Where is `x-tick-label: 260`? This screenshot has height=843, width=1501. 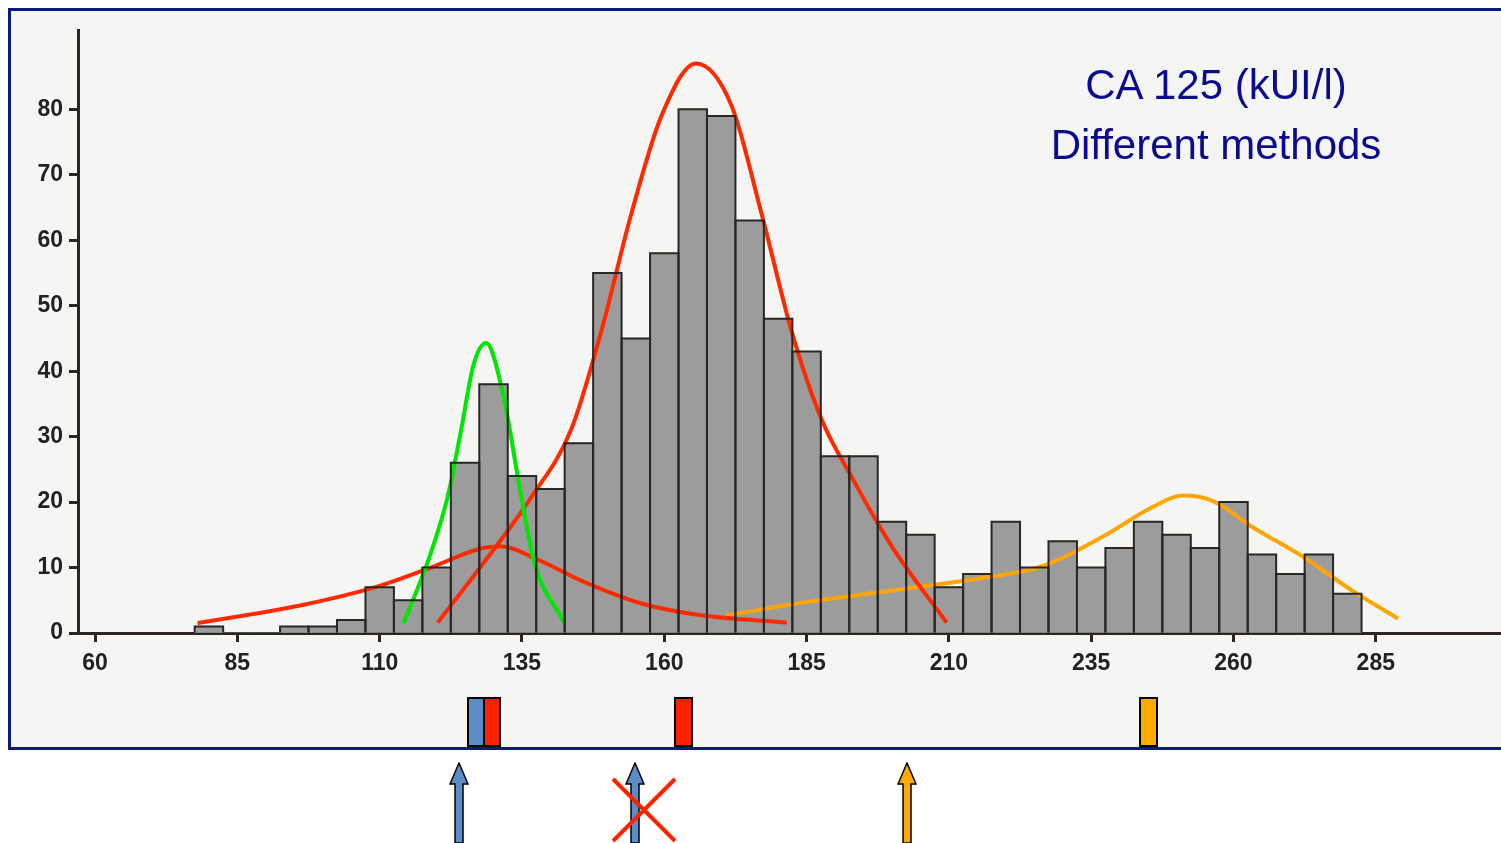
x-tick-label: 260 is located at coordinates (1233, 662).